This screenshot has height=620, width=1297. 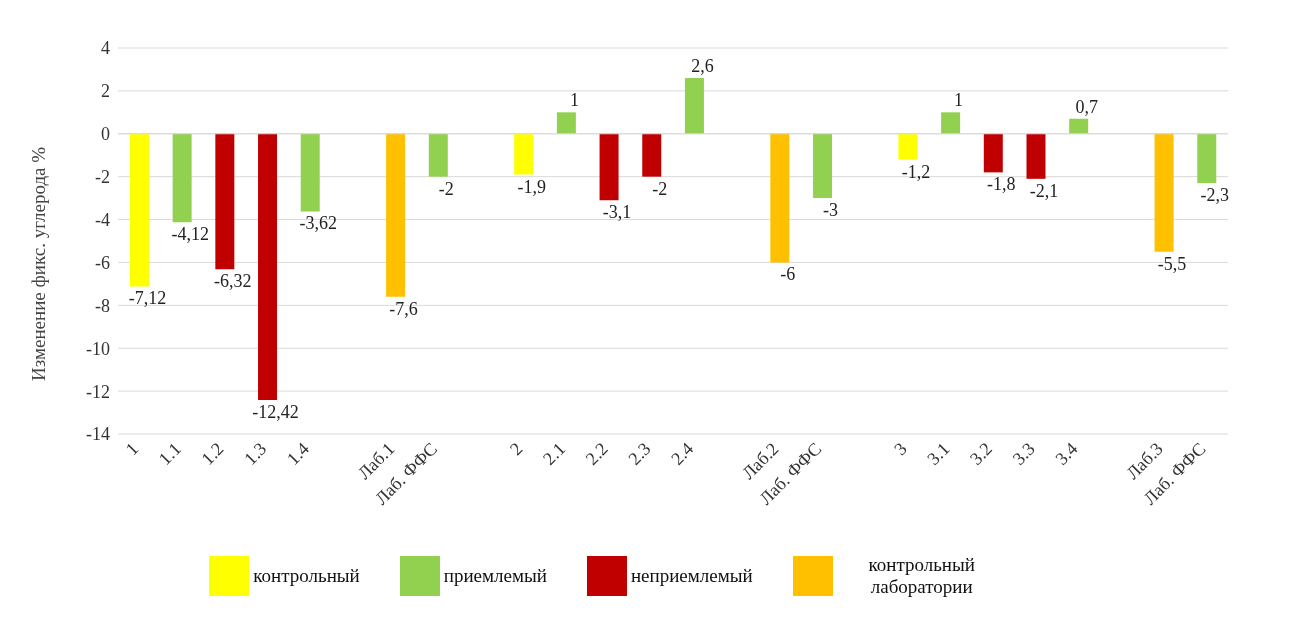 What do you see at coordinates (495, 576) in the screenshot?
I see `legend-label: приемлемый` at bounding box center [495, 576].